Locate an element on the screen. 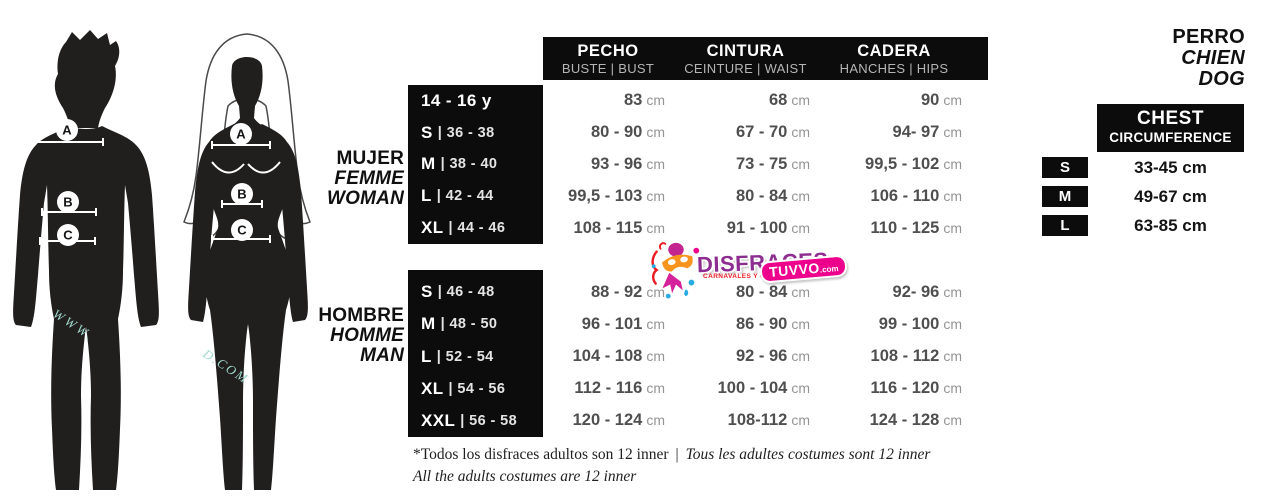  dog-size-row: M 49-67 cm is located at coordinates (1143, 196).